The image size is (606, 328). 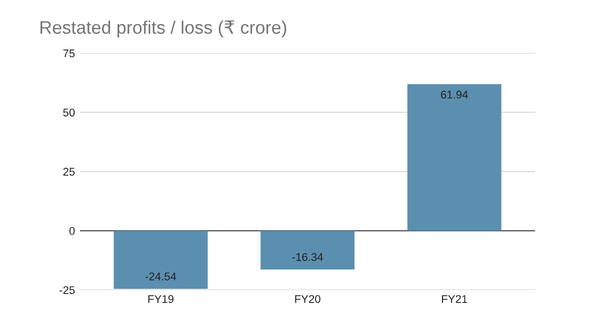 I want to click on x-tick-label: FY19, so click(x=161, y=299).